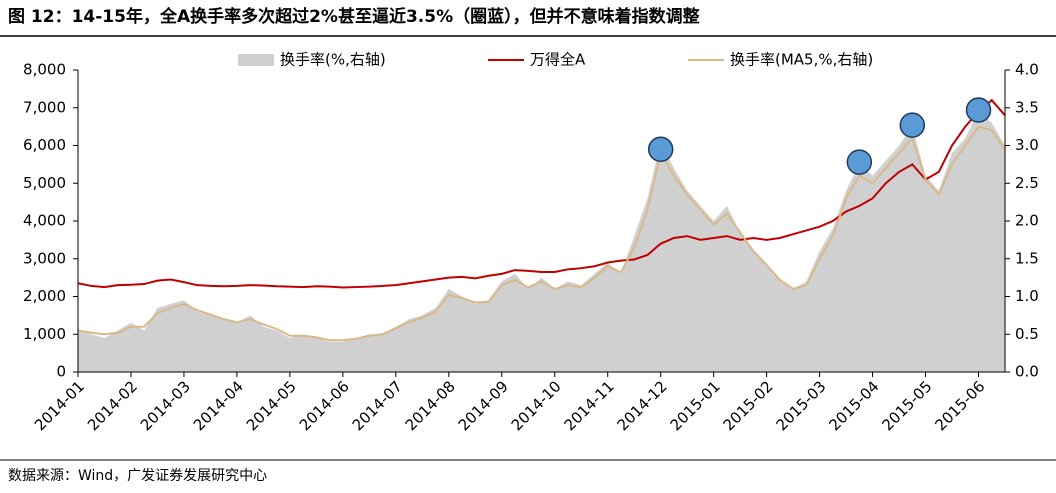  I want to click on x-tick-label: 2015-05, so click(906, 405).